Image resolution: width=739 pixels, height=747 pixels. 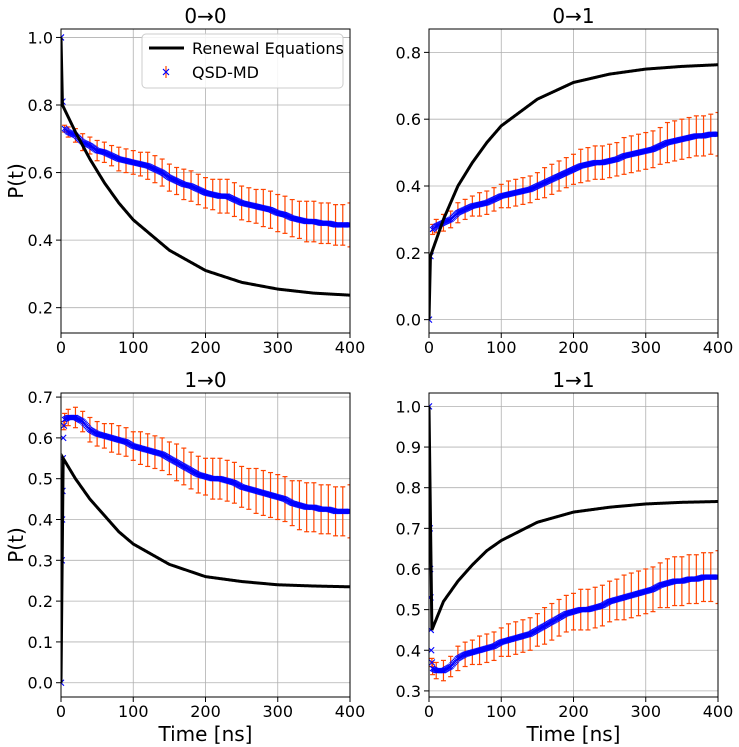 What do you see at coordinates (166, 72) in the screenshot?
I see `legend-marker-swatch` at bounding box center [166, 72].